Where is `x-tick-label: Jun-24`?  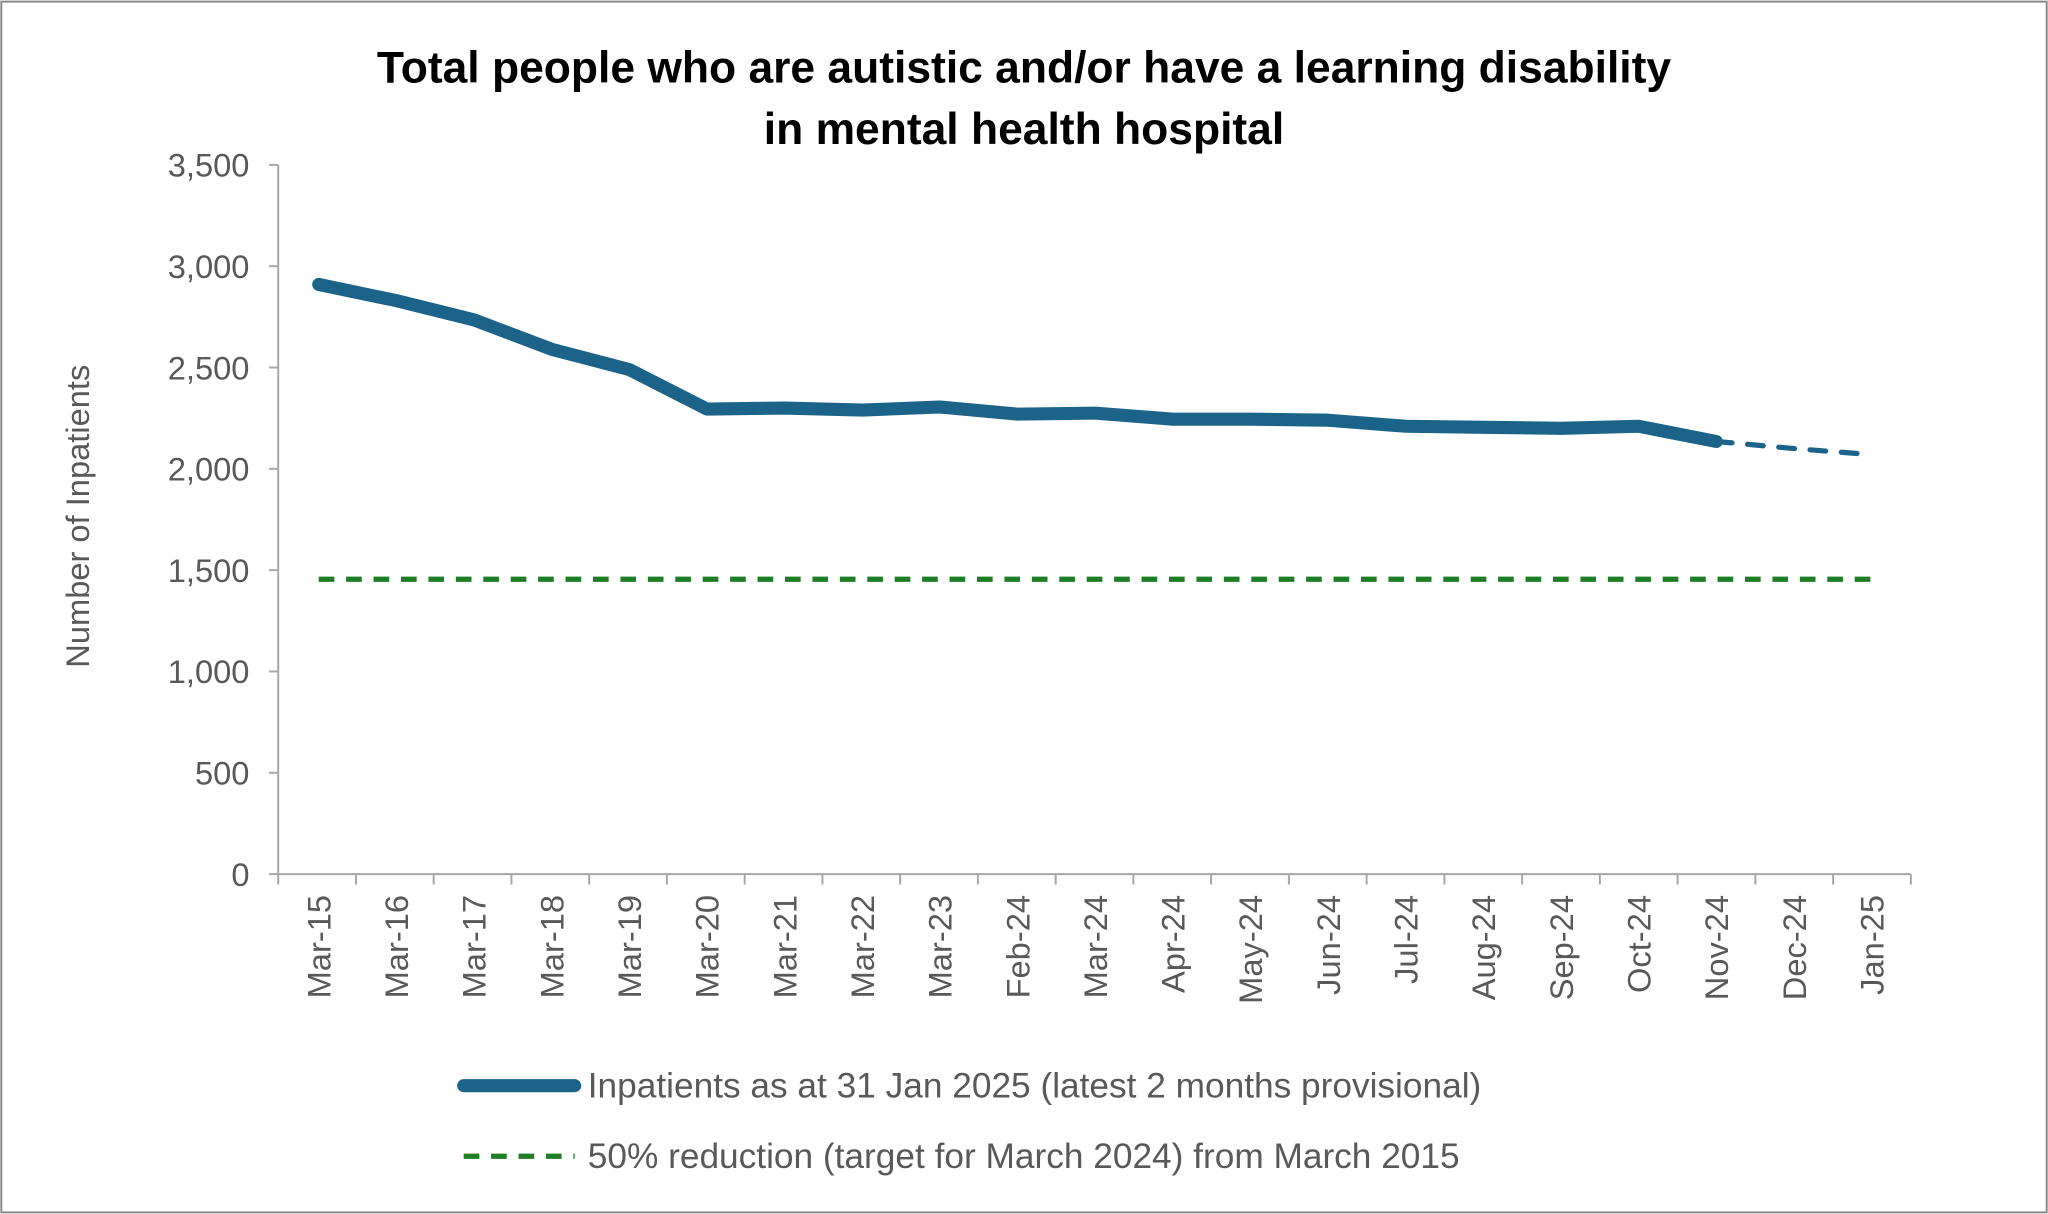 x-tick-label: Jun-24 is located at coordinates (1328, 945).